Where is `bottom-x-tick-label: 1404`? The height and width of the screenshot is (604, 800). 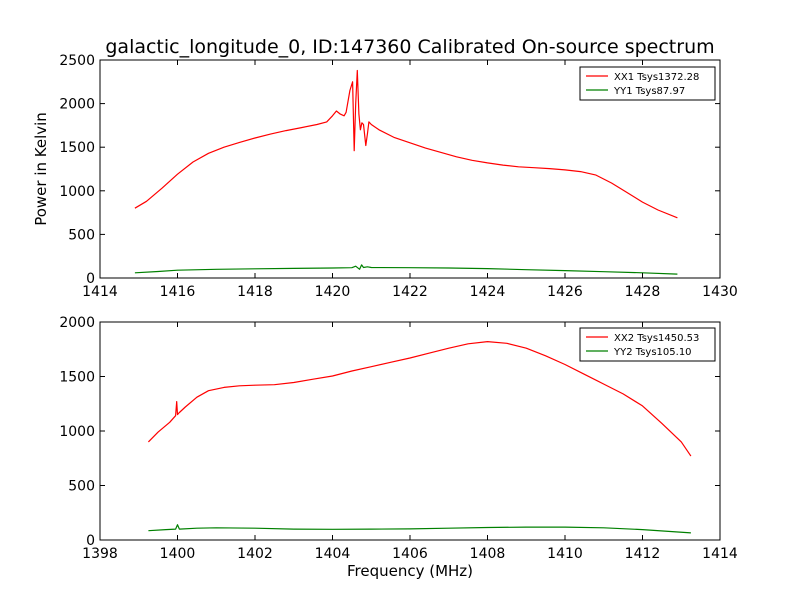
bottom-x-tick-label: 1404 is located at coordinates (333, 554).